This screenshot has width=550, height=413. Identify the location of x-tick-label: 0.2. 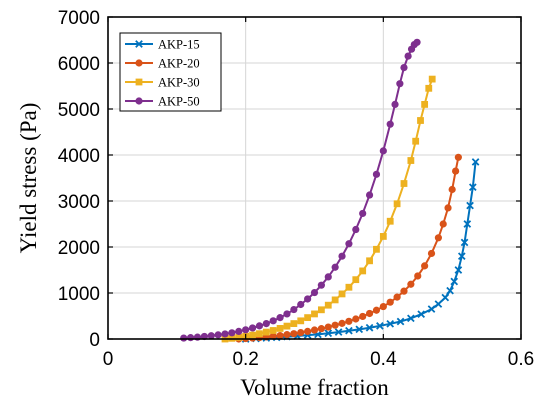
(245, 359).